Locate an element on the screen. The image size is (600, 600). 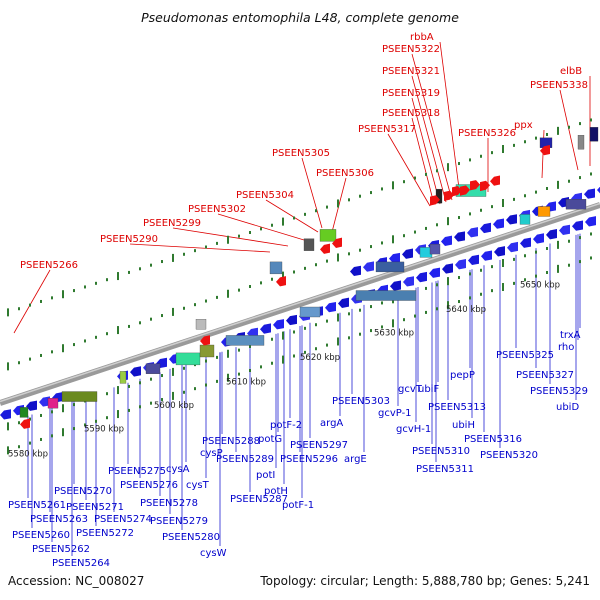
bottom-gene-label: potH is located at coordinates (276, 491).